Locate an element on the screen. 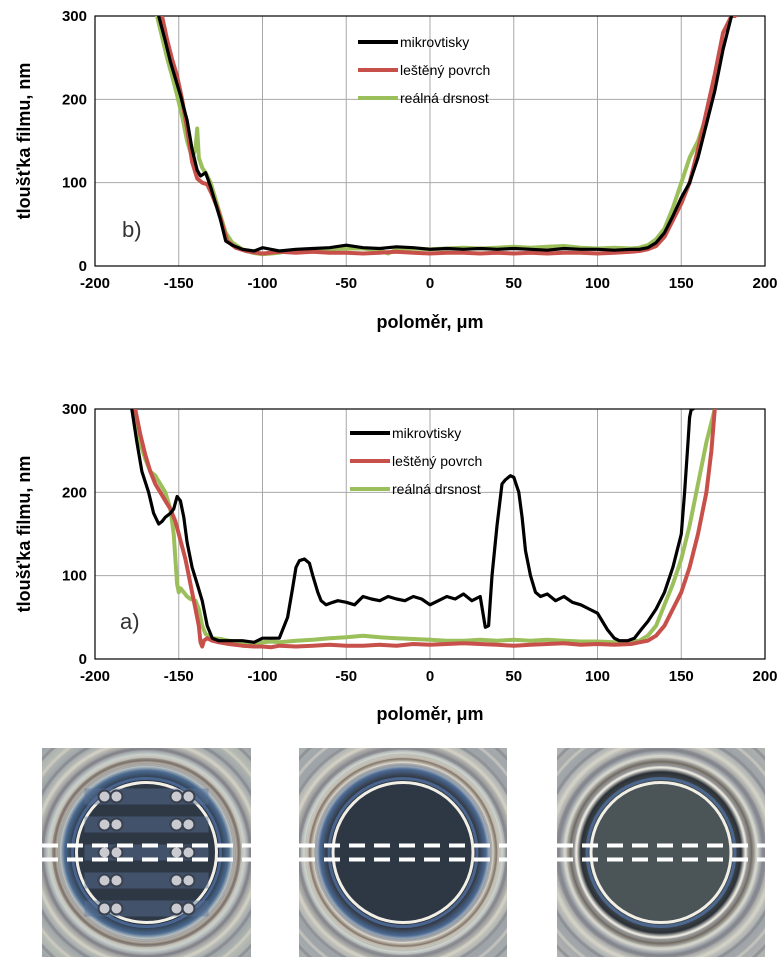  interference-photo-polished is located at coordinates (403, 852).